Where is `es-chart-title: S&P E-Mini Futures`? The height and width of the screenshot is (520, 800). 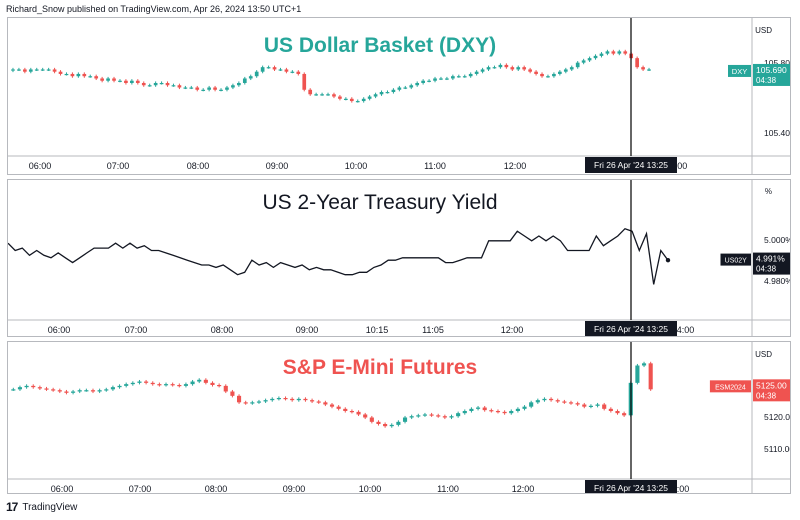
es-chart-title: S&P E-Mini Futures is located at coordinates (380, 367).